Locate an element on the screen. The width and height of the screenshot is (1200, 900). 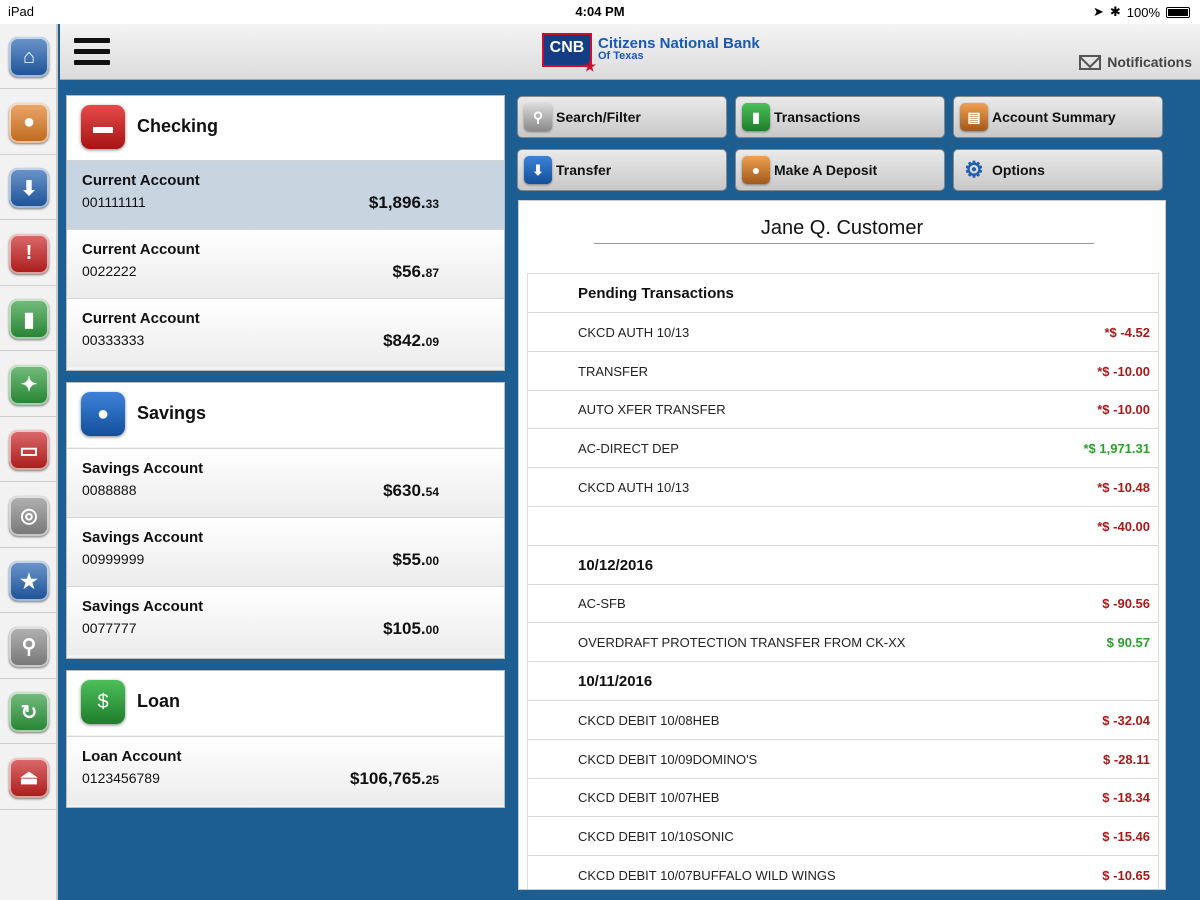
transaction-amount: $ -15.46 is located at coordinates (1126, 837).